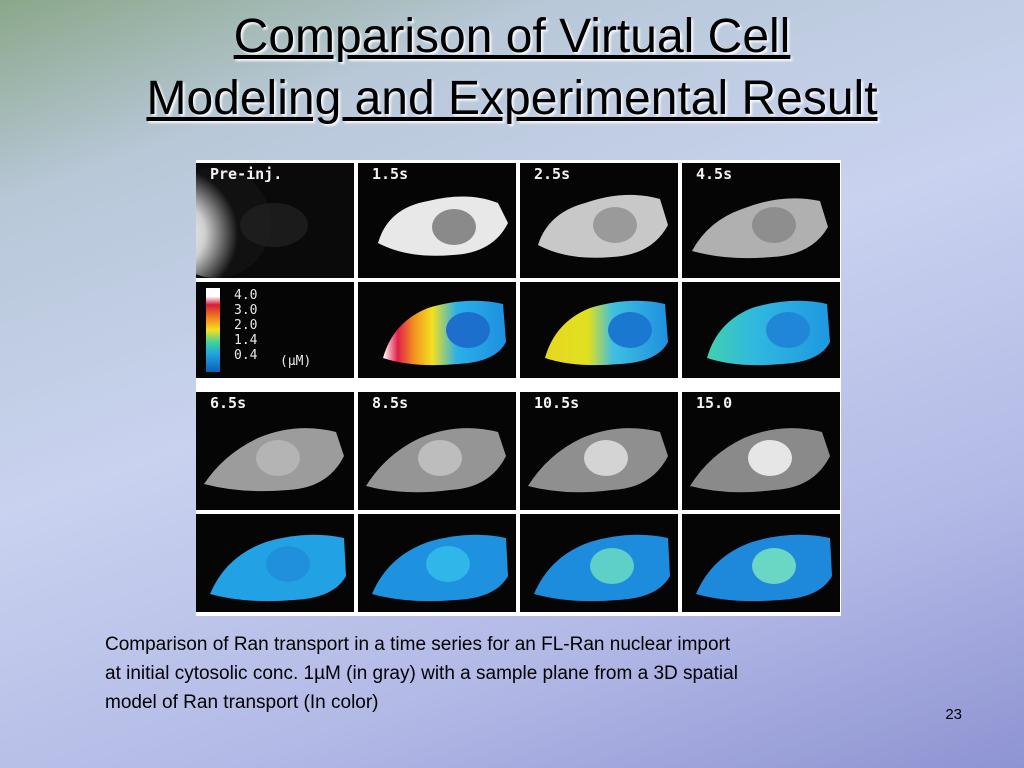 The width and height of the screenshot is (1024, 768). I want to click on page-number: 23, so click(953, 714).